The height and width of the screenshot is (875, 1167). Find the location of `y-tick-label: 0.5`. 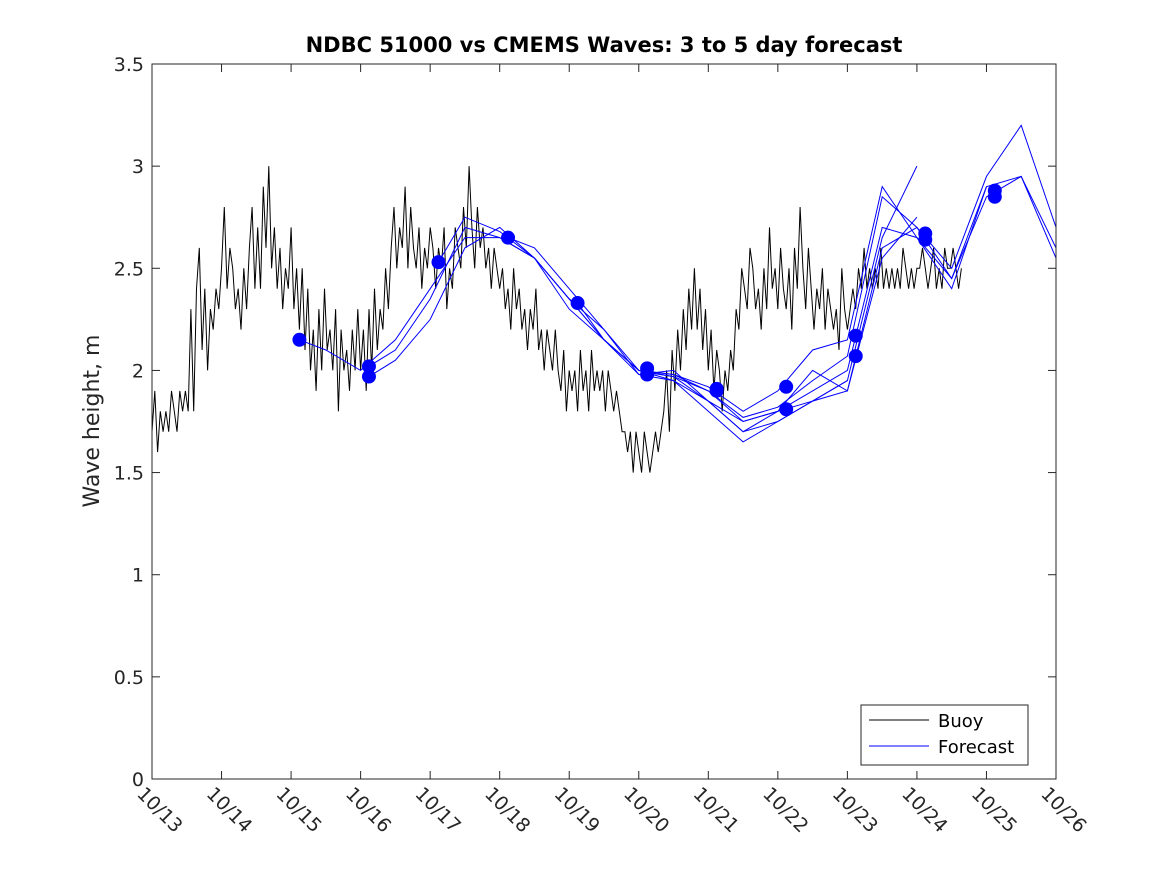

y-tick-label: 0.5 is located at coordinates (129, 678).